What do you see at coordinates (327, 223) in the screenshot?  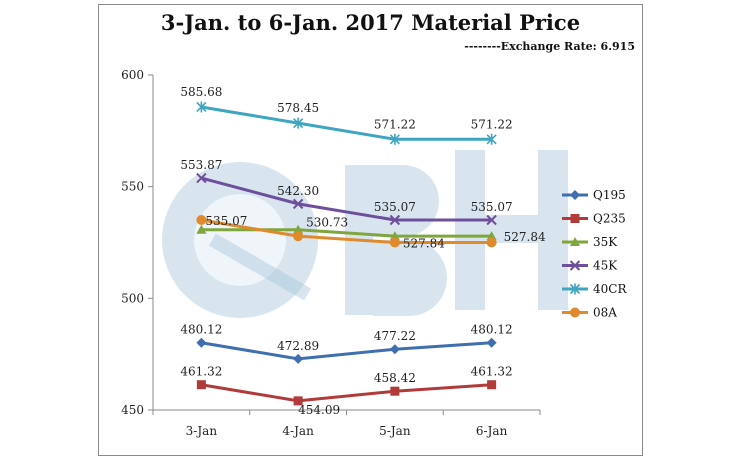 I see `data-label: 530.73` at bounding box center [327, 223].